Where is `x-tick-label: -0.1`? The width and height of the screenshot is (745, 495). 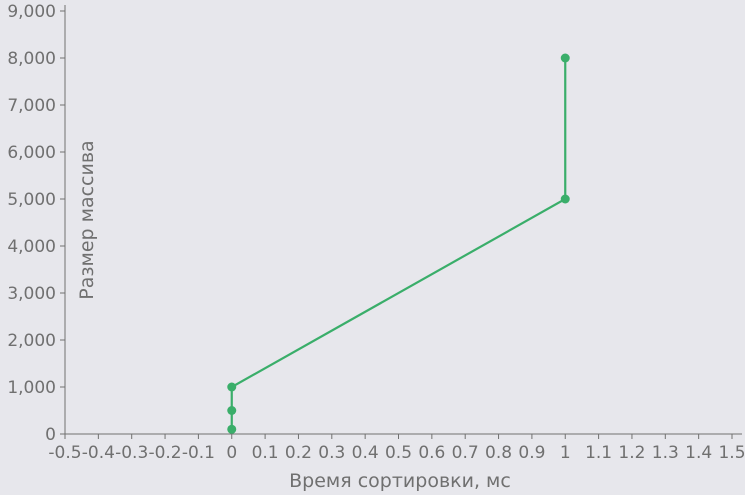
x-tick-label: -0.1 is located at coordinates (198, 453).